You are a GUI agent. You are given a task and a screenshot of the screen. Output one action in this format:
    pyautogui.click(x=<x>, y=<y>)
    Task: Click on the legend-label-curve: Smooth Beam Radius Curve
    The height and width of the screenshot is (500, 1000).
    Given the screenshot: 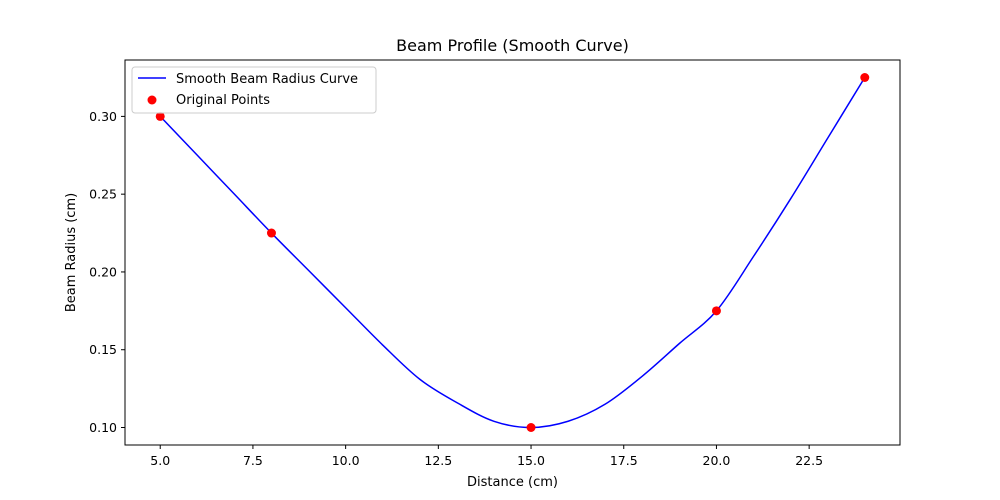 What is the action you would take?
    pyautogui.click(x=267, y=79)
    